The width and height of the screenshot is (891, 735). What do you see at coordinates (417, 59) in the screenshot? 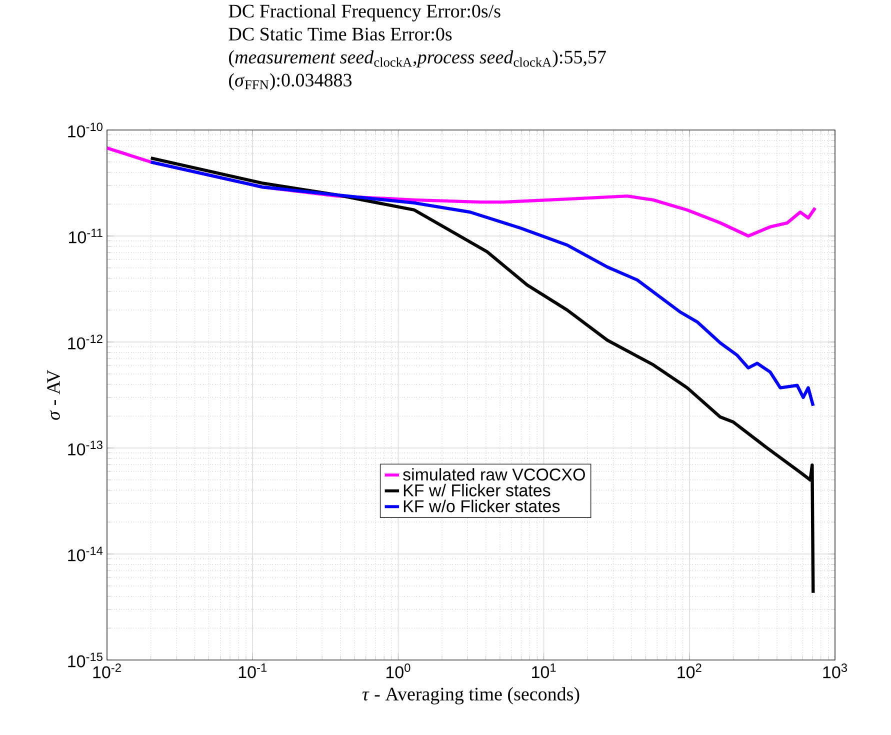
I see `text: (measurement seed$_{clockA}$,process seed$_{clockA}$):55,57` at bounding box center [417, 59].